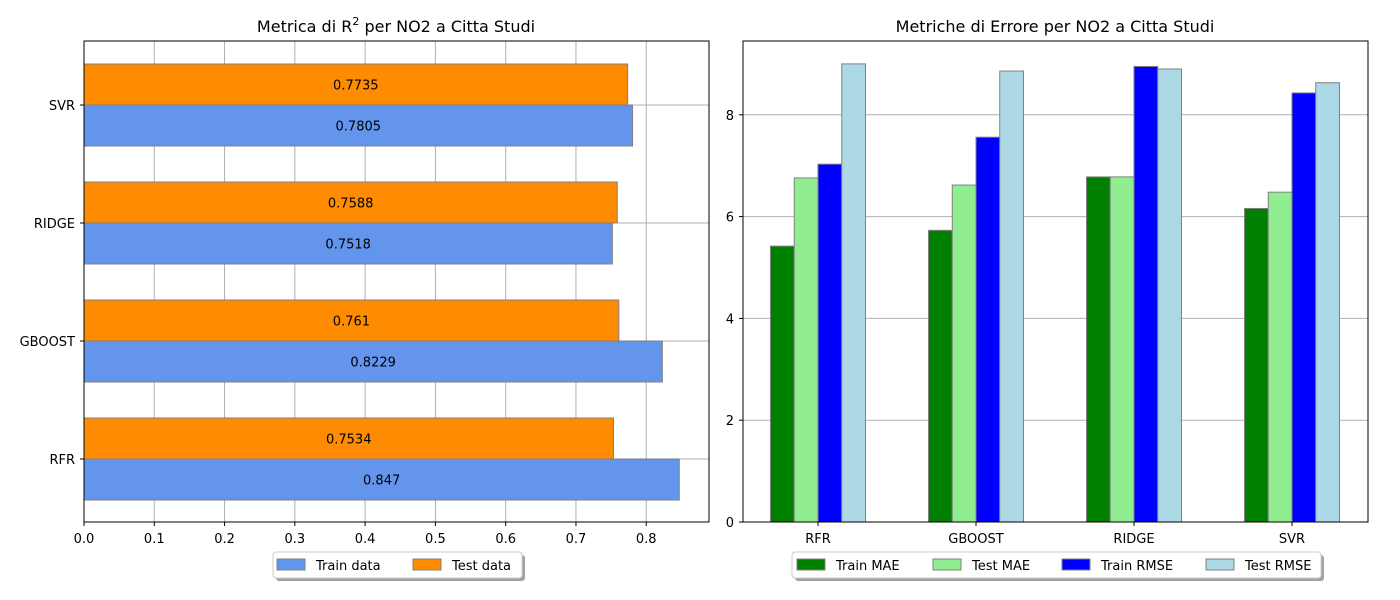 The image size is (1400, 600). Describe the element at coordinates (730, 523) in the screenshot. I see `err-y-tick-label: 0` at that location.